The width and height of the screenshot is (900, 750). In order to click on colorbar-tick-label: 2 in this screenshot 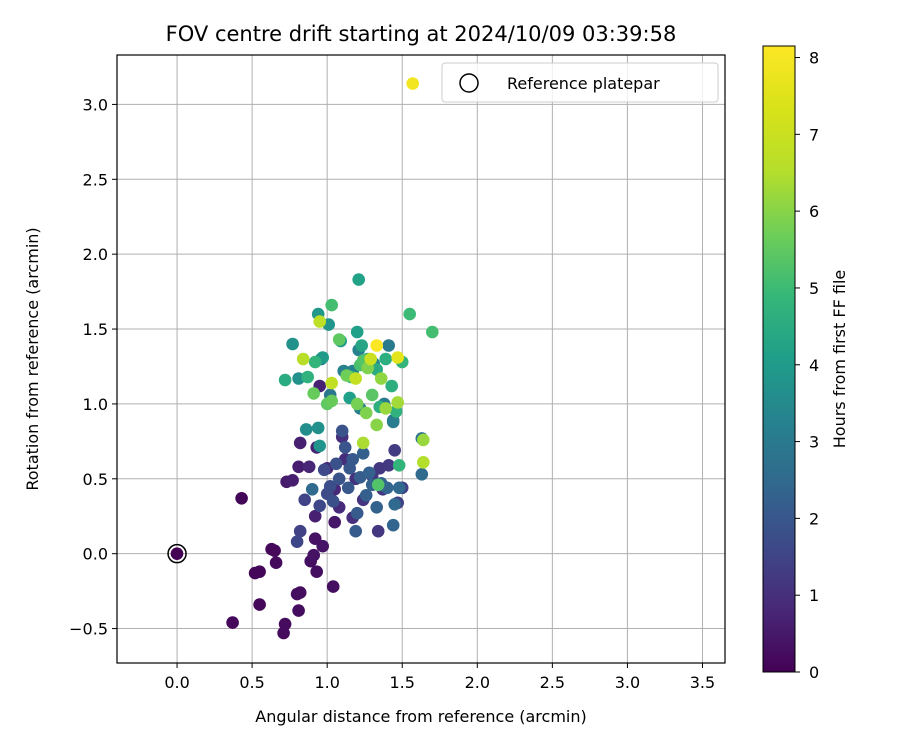, I will do `click(814, 518)`.